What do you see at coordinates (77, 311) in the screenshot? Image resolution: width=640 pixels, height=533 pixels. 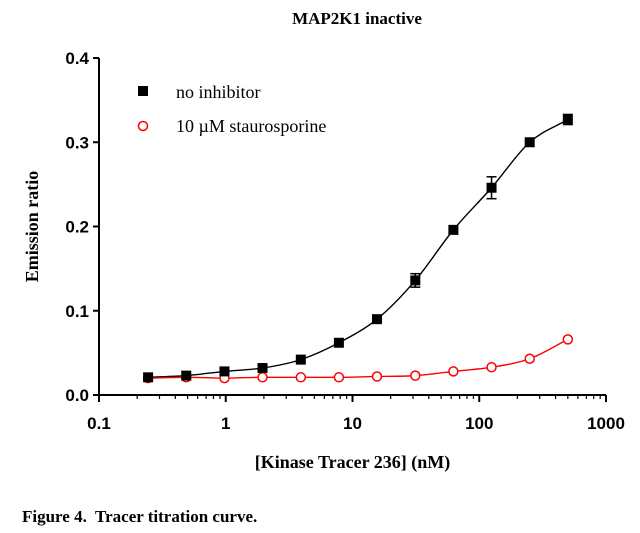 I see `y-tick-label: 0.1` at bounding box center [77, 311].